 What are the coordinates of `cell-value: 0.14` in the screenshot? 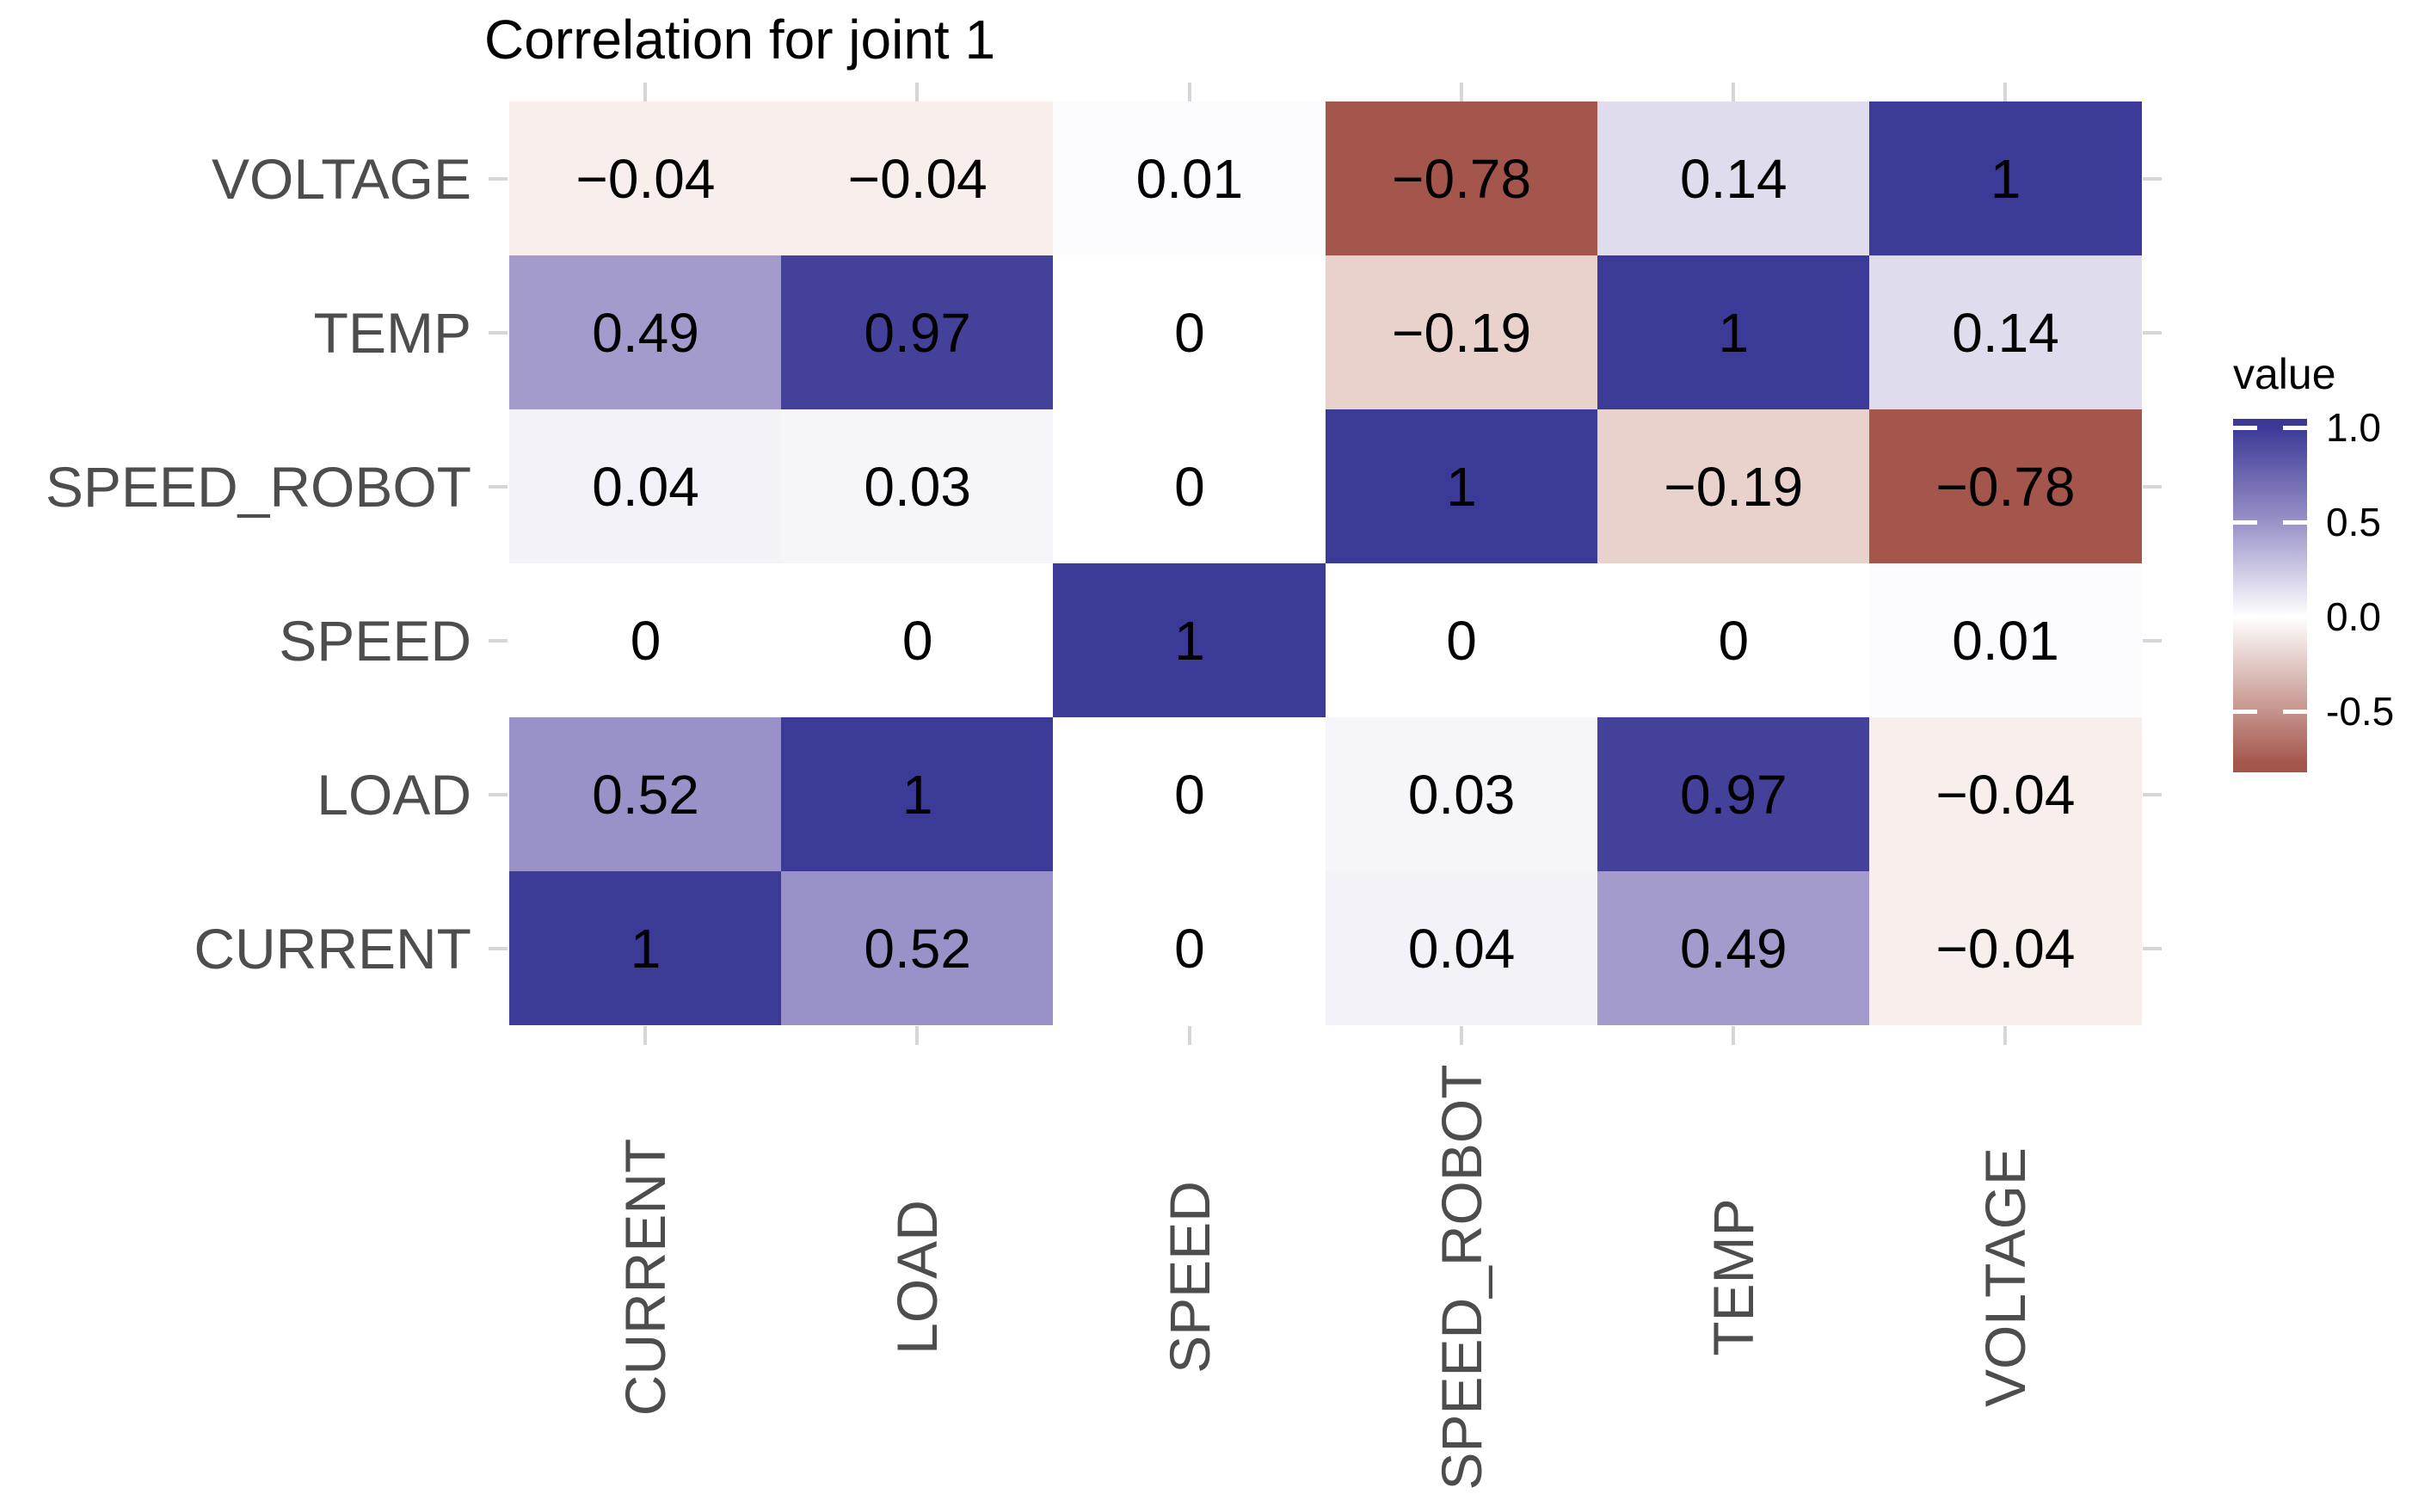 It's located at (1733, 179).